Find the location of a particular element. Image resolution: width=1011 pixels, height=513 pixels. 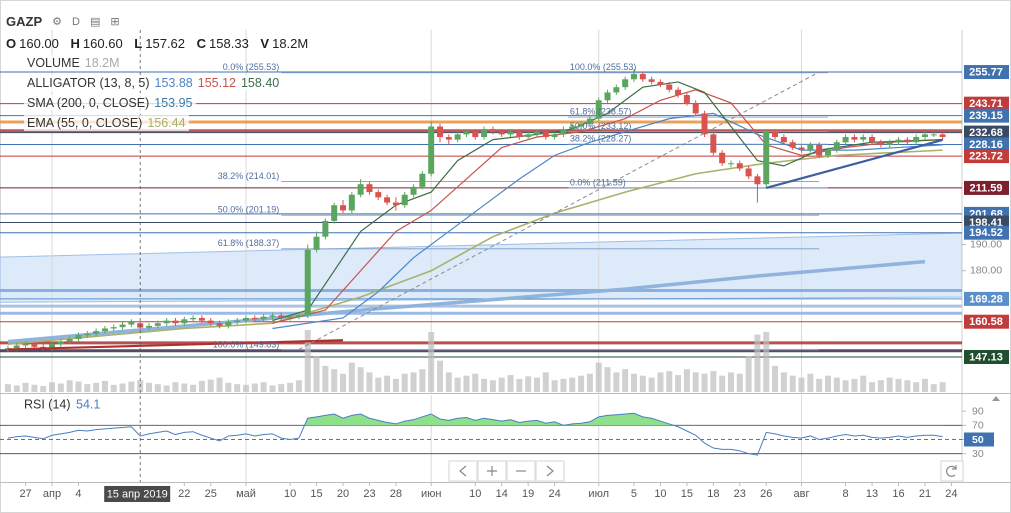

ohlc-value: 18.2M is located at coordinates (290, 43).